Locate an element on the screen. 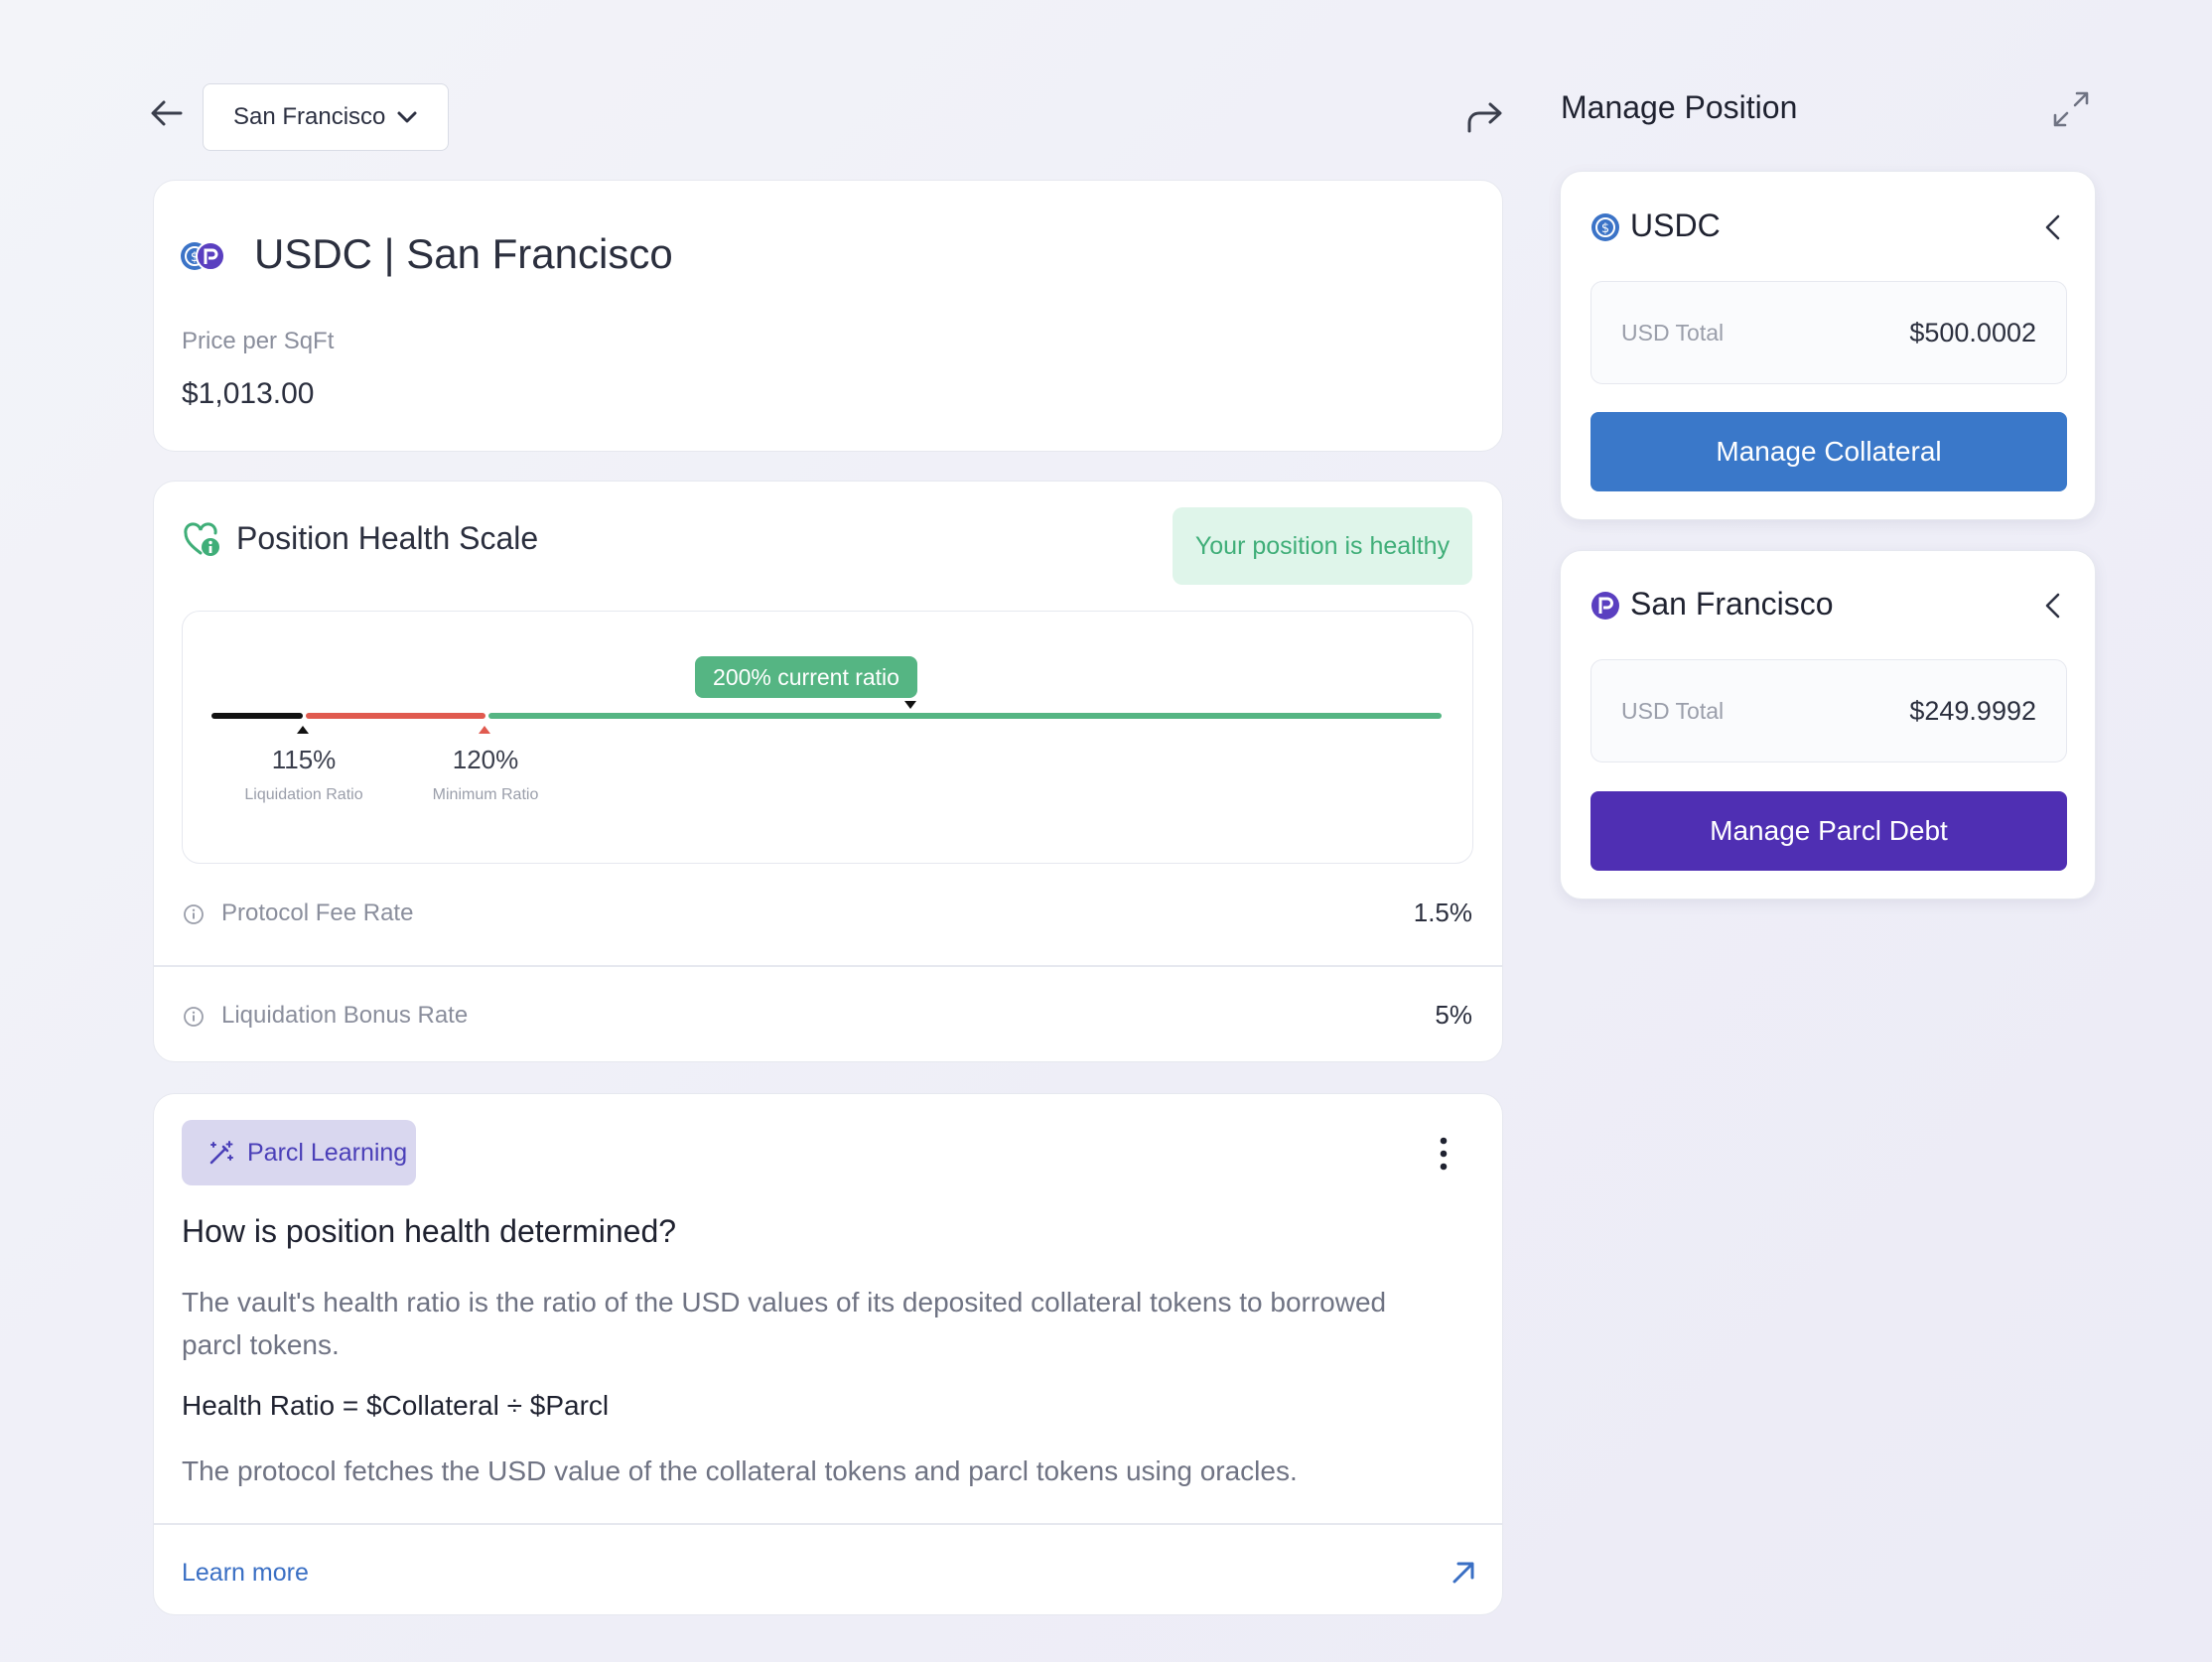  parcl-logo-icon is located at coordinates (1605, 606).